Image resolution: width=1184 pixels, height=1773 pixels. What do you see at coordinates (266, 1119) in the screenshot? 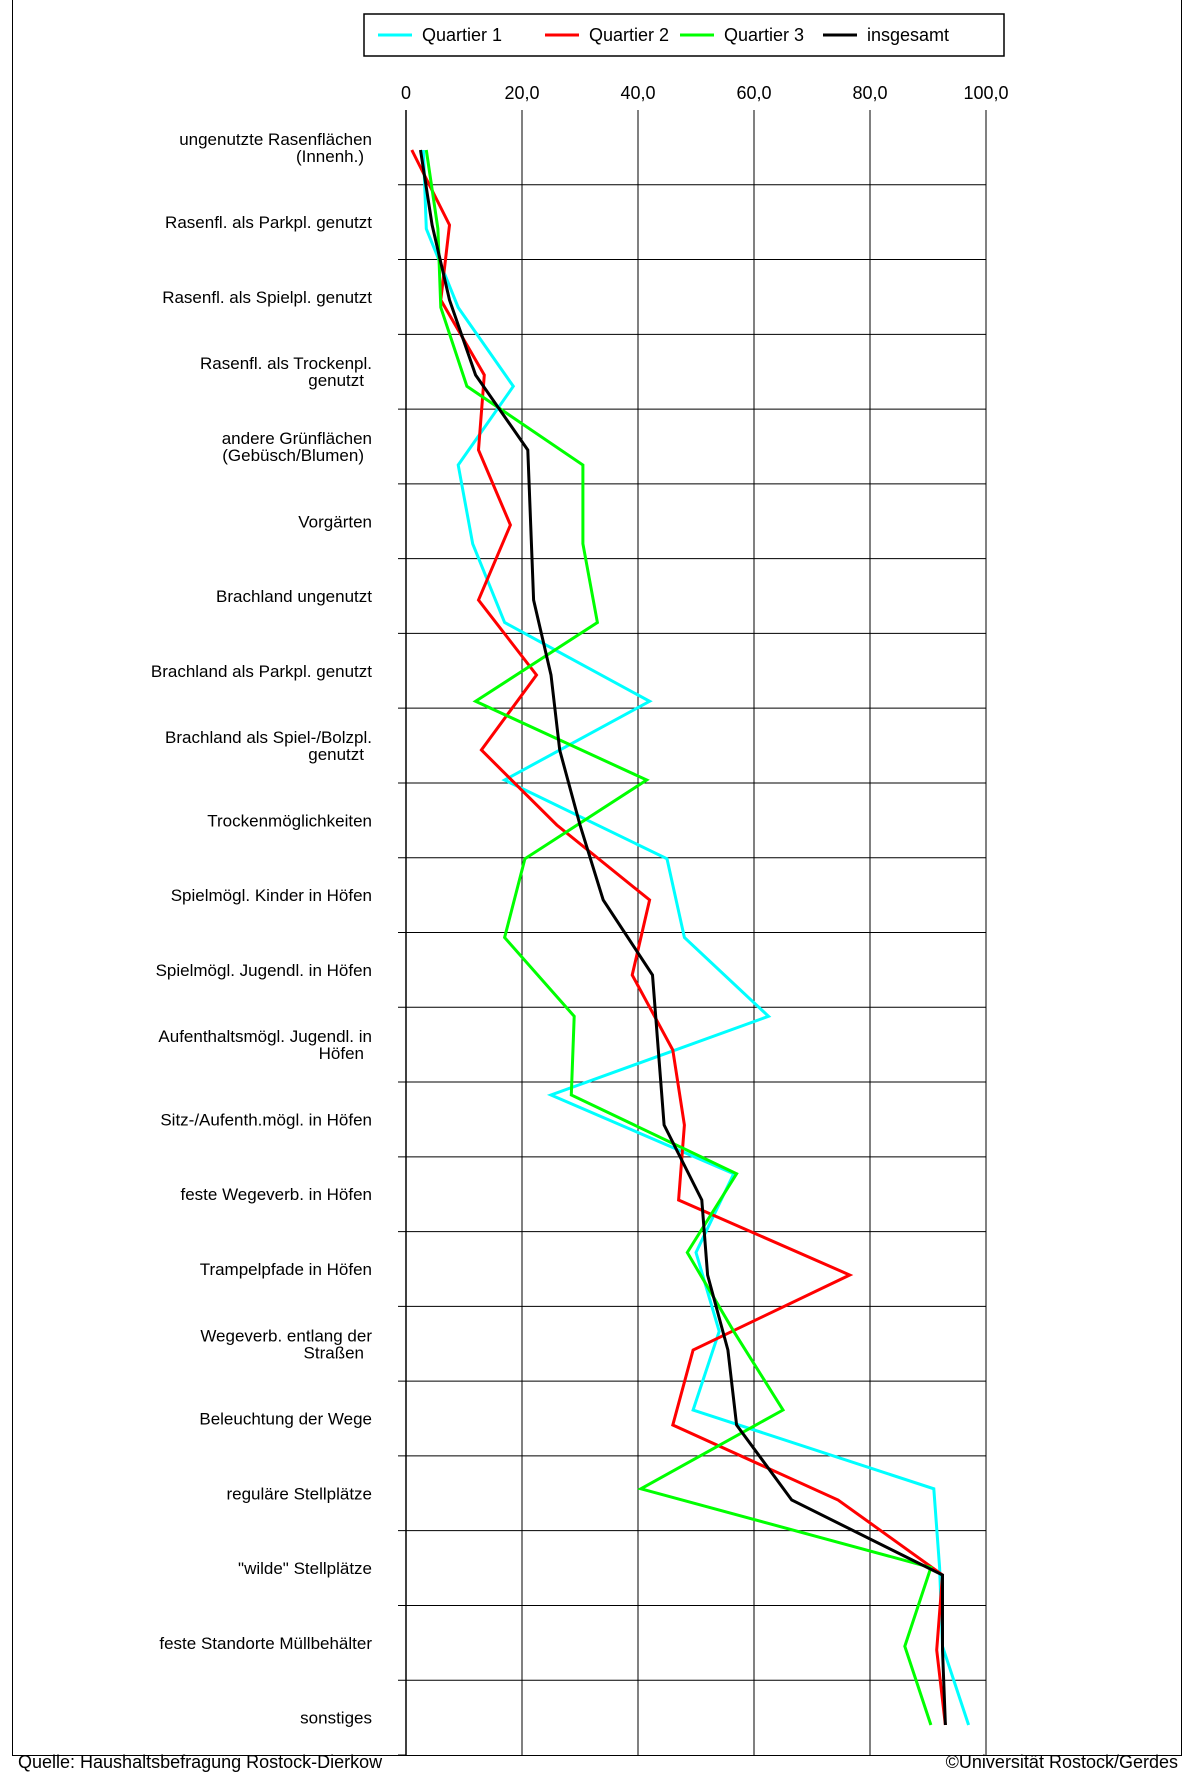
I see `category-label: Sitz-/Aufenth.mögl. in Höfen` at bounding box center [266, 1119].